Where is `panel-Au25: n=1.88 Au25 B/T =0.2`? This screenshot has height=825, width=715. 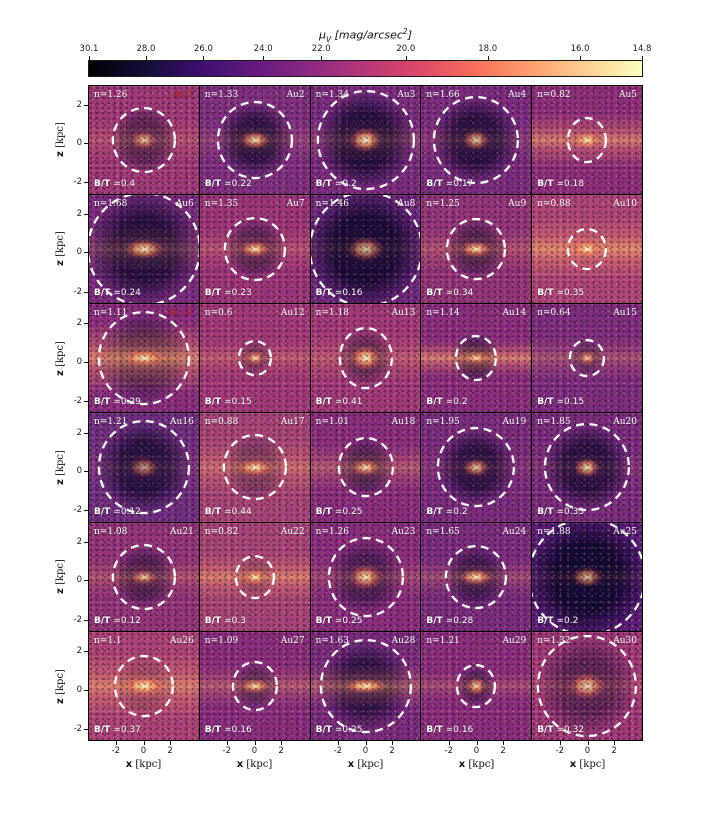 panel-Au25: n=1.88 Au25 B/T =0.2 is located at coordinates (587, 576).